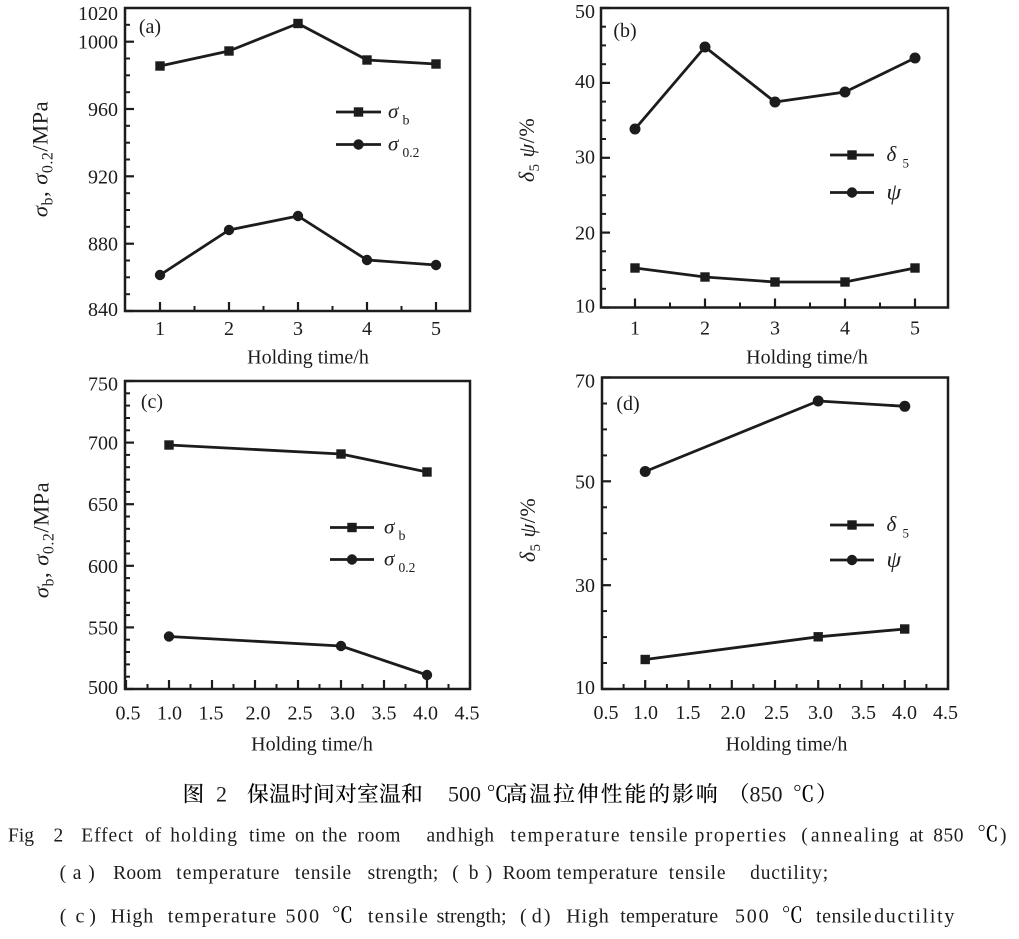  What do you see at coordinates (152, 402) in the screenshot?
I see `svg-text: (c)` at bounding box center [152, 402].